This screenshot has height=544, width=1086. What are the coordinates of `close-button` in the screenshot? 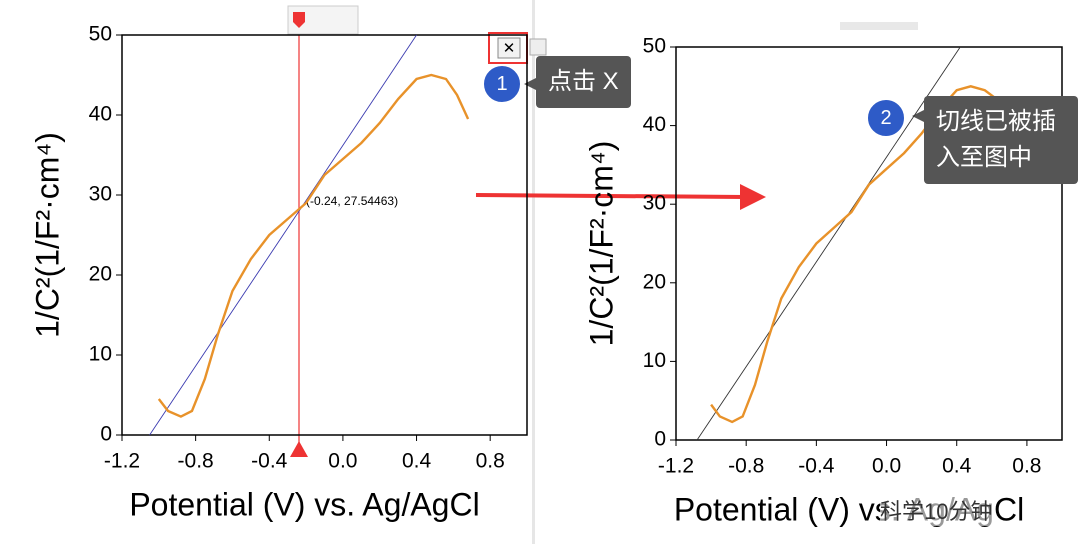 It's located at (509, 48).